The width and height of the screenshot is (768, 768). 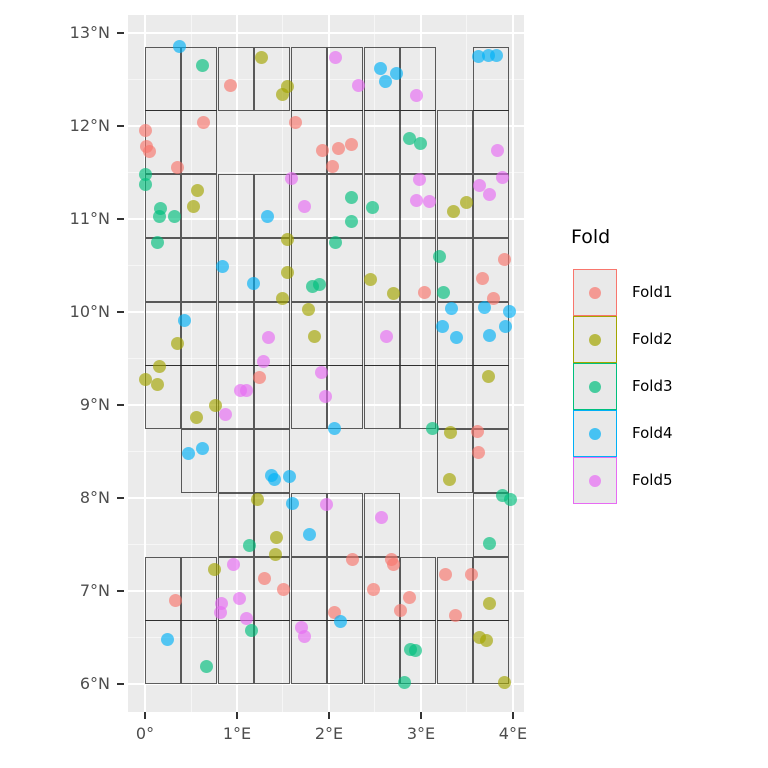 I want to click on y-tick-label: 9°N, so click(x=94, y=404).